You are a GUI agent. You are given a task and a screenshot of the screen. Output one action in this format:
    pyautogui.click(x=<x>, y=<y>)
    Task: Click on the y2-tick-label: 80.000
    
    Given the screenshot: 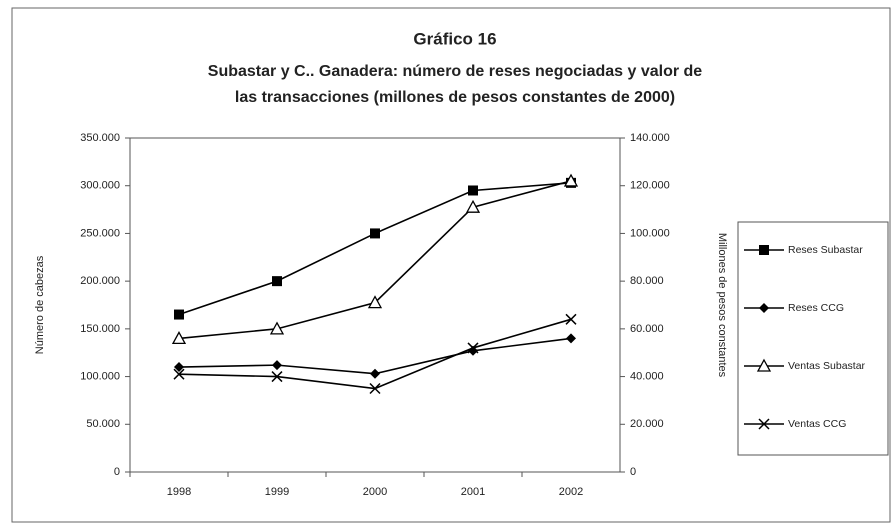 What is the action you would take?
    pyautogui.click(x=647, y=281)
    